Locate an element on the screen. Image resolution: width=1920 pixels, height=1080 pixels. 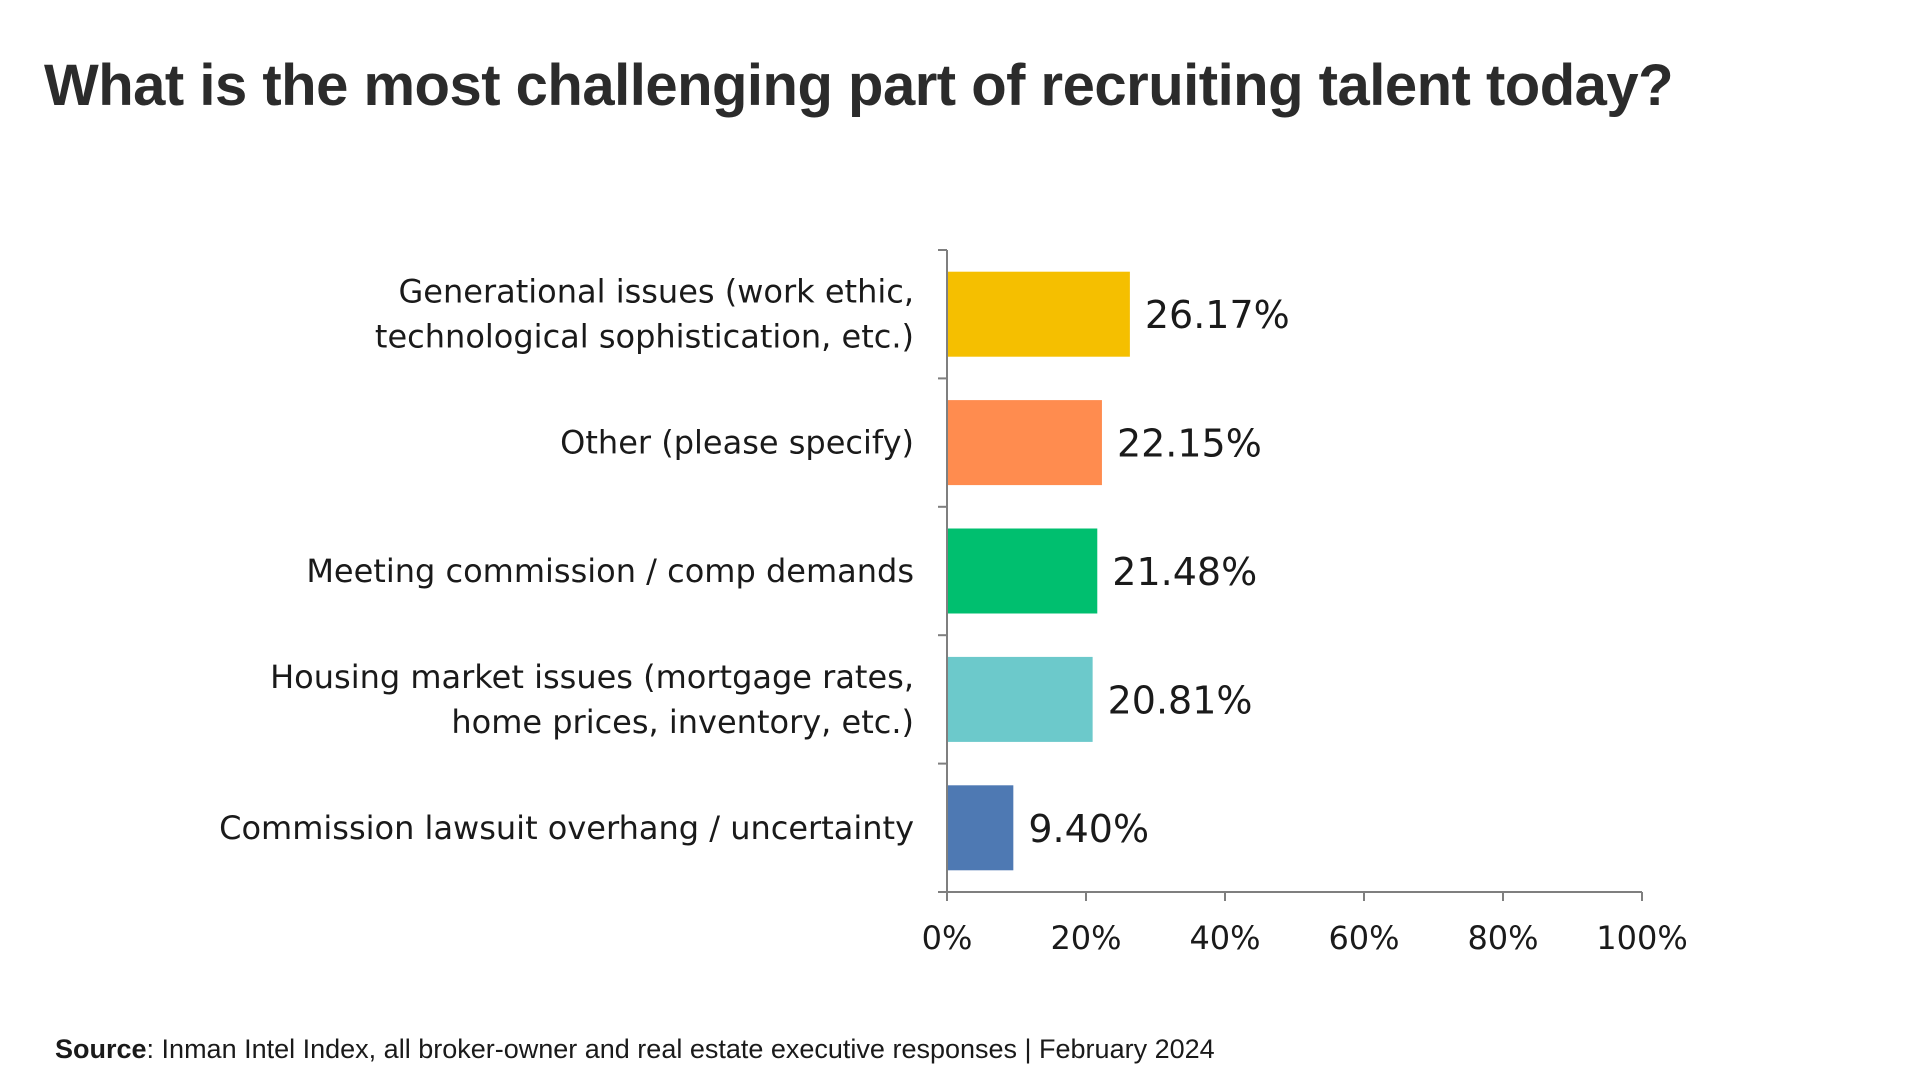
category-label: Generational issues (work ethic, is located at coordinates (657, 292).